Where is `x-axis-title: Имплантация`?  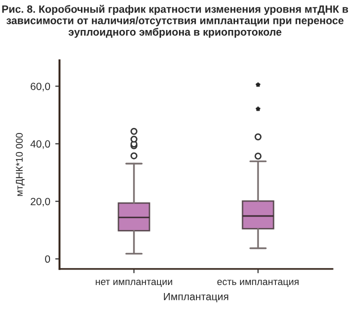 x-axis-title: Имплантация is located at coordinates (196, 297).